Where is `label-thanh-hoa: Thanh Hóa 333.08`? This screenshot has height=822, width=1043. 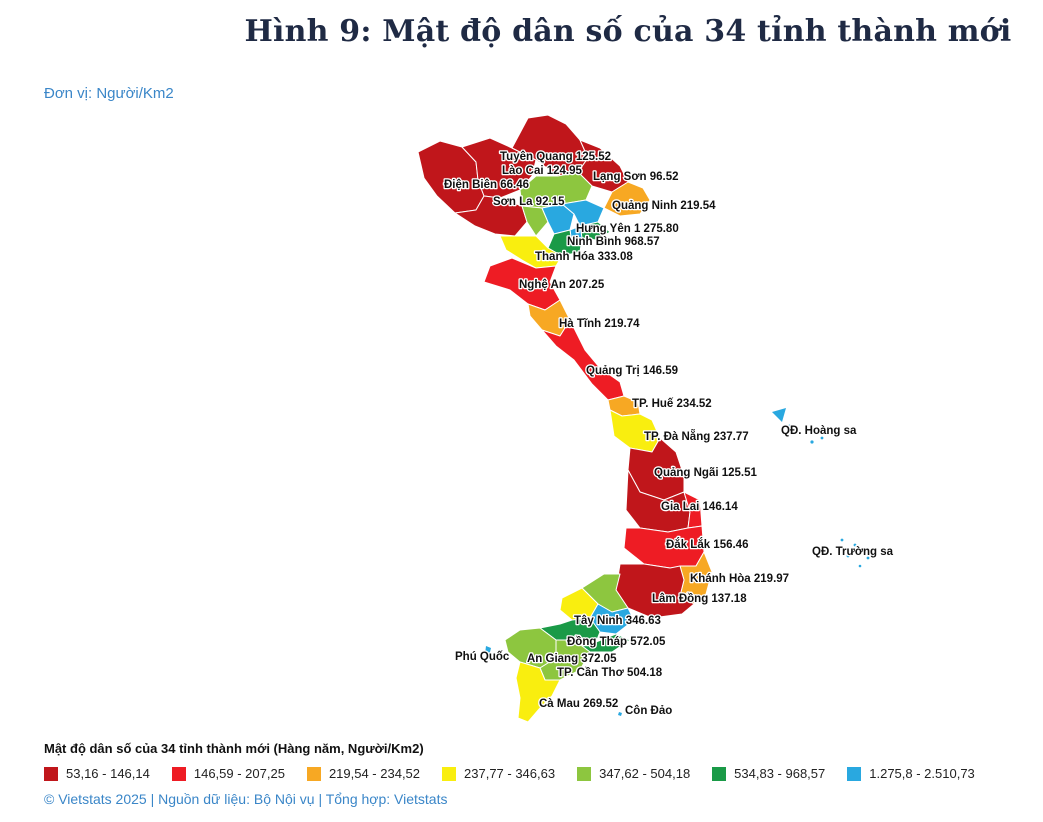 label-thanh-hoa: Thanh Hóa 333.08 is located at coordinates (584, 257).